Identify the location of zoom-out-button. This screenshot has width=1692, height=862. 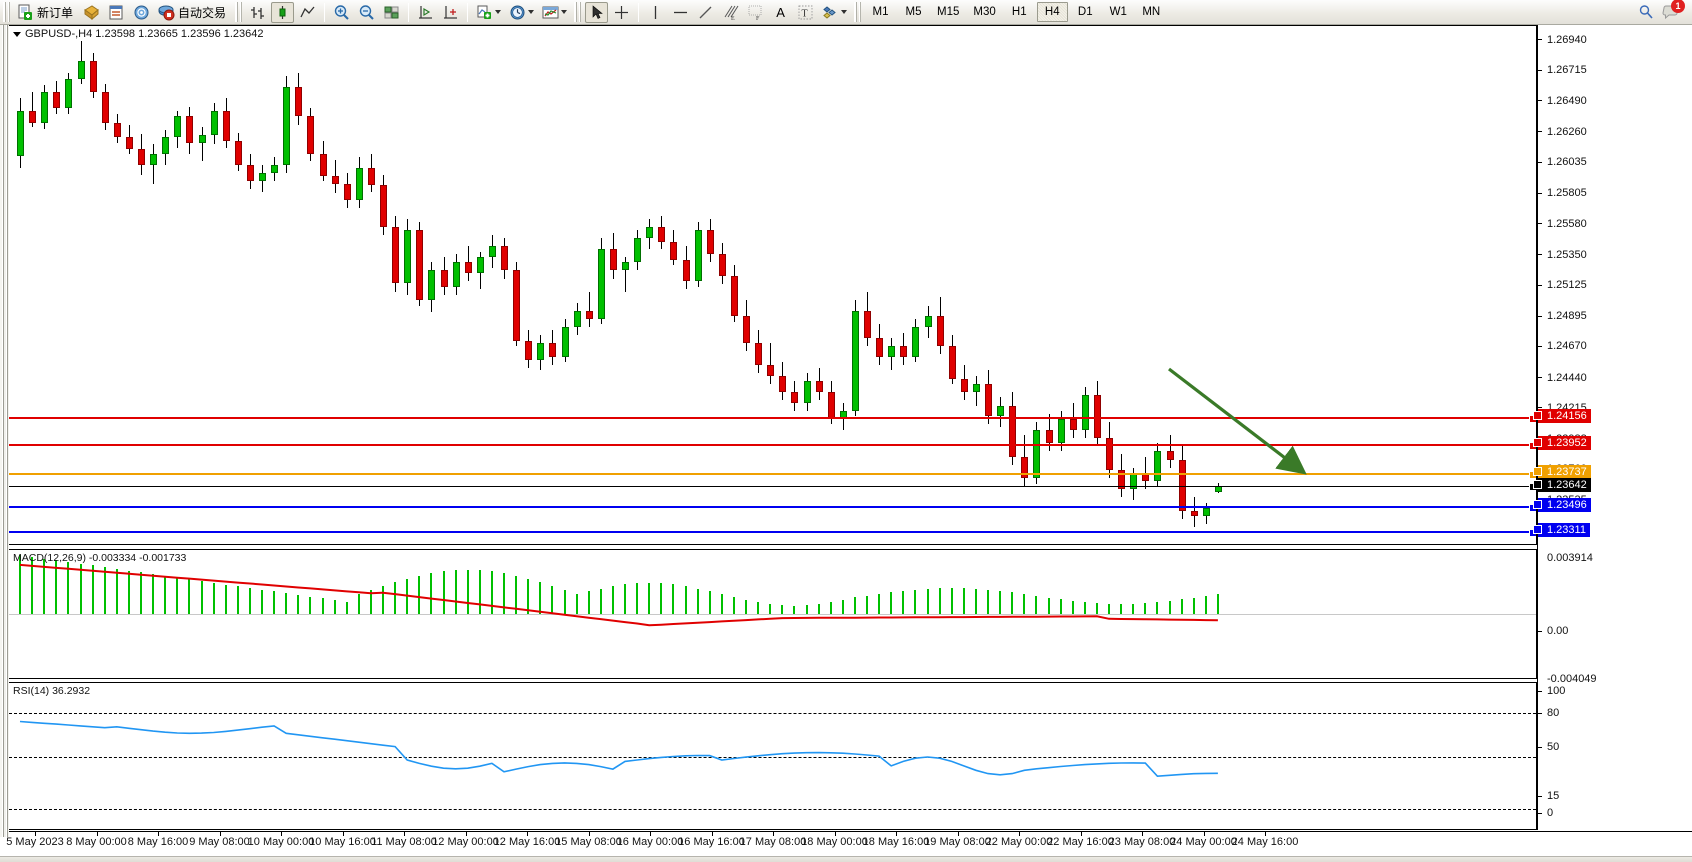
(366, 12).